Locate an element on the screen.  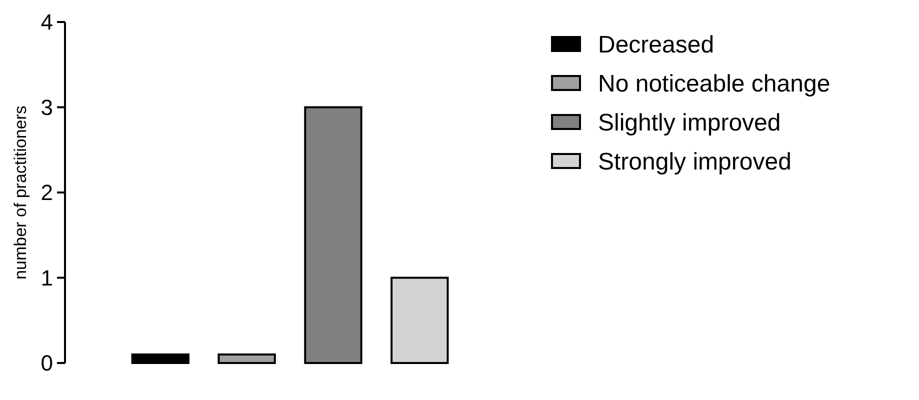
y-tick-label: 2 is located at coordinates (46, 193).